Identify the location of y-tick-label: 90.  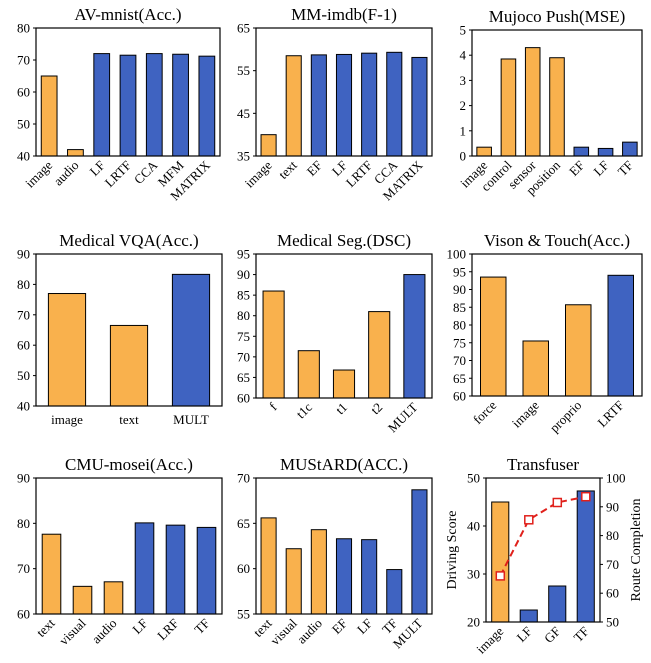
(23, 478).